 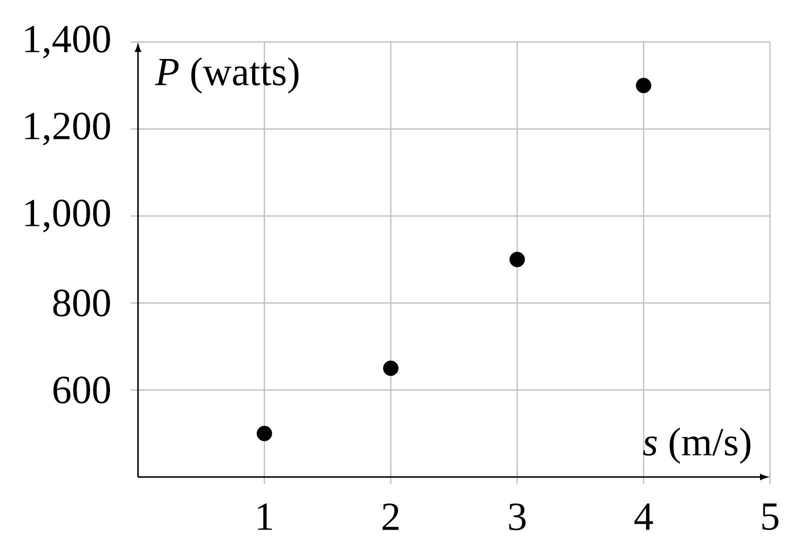 I want to click on x-tick-label: 3, so click(x=517, y=516).